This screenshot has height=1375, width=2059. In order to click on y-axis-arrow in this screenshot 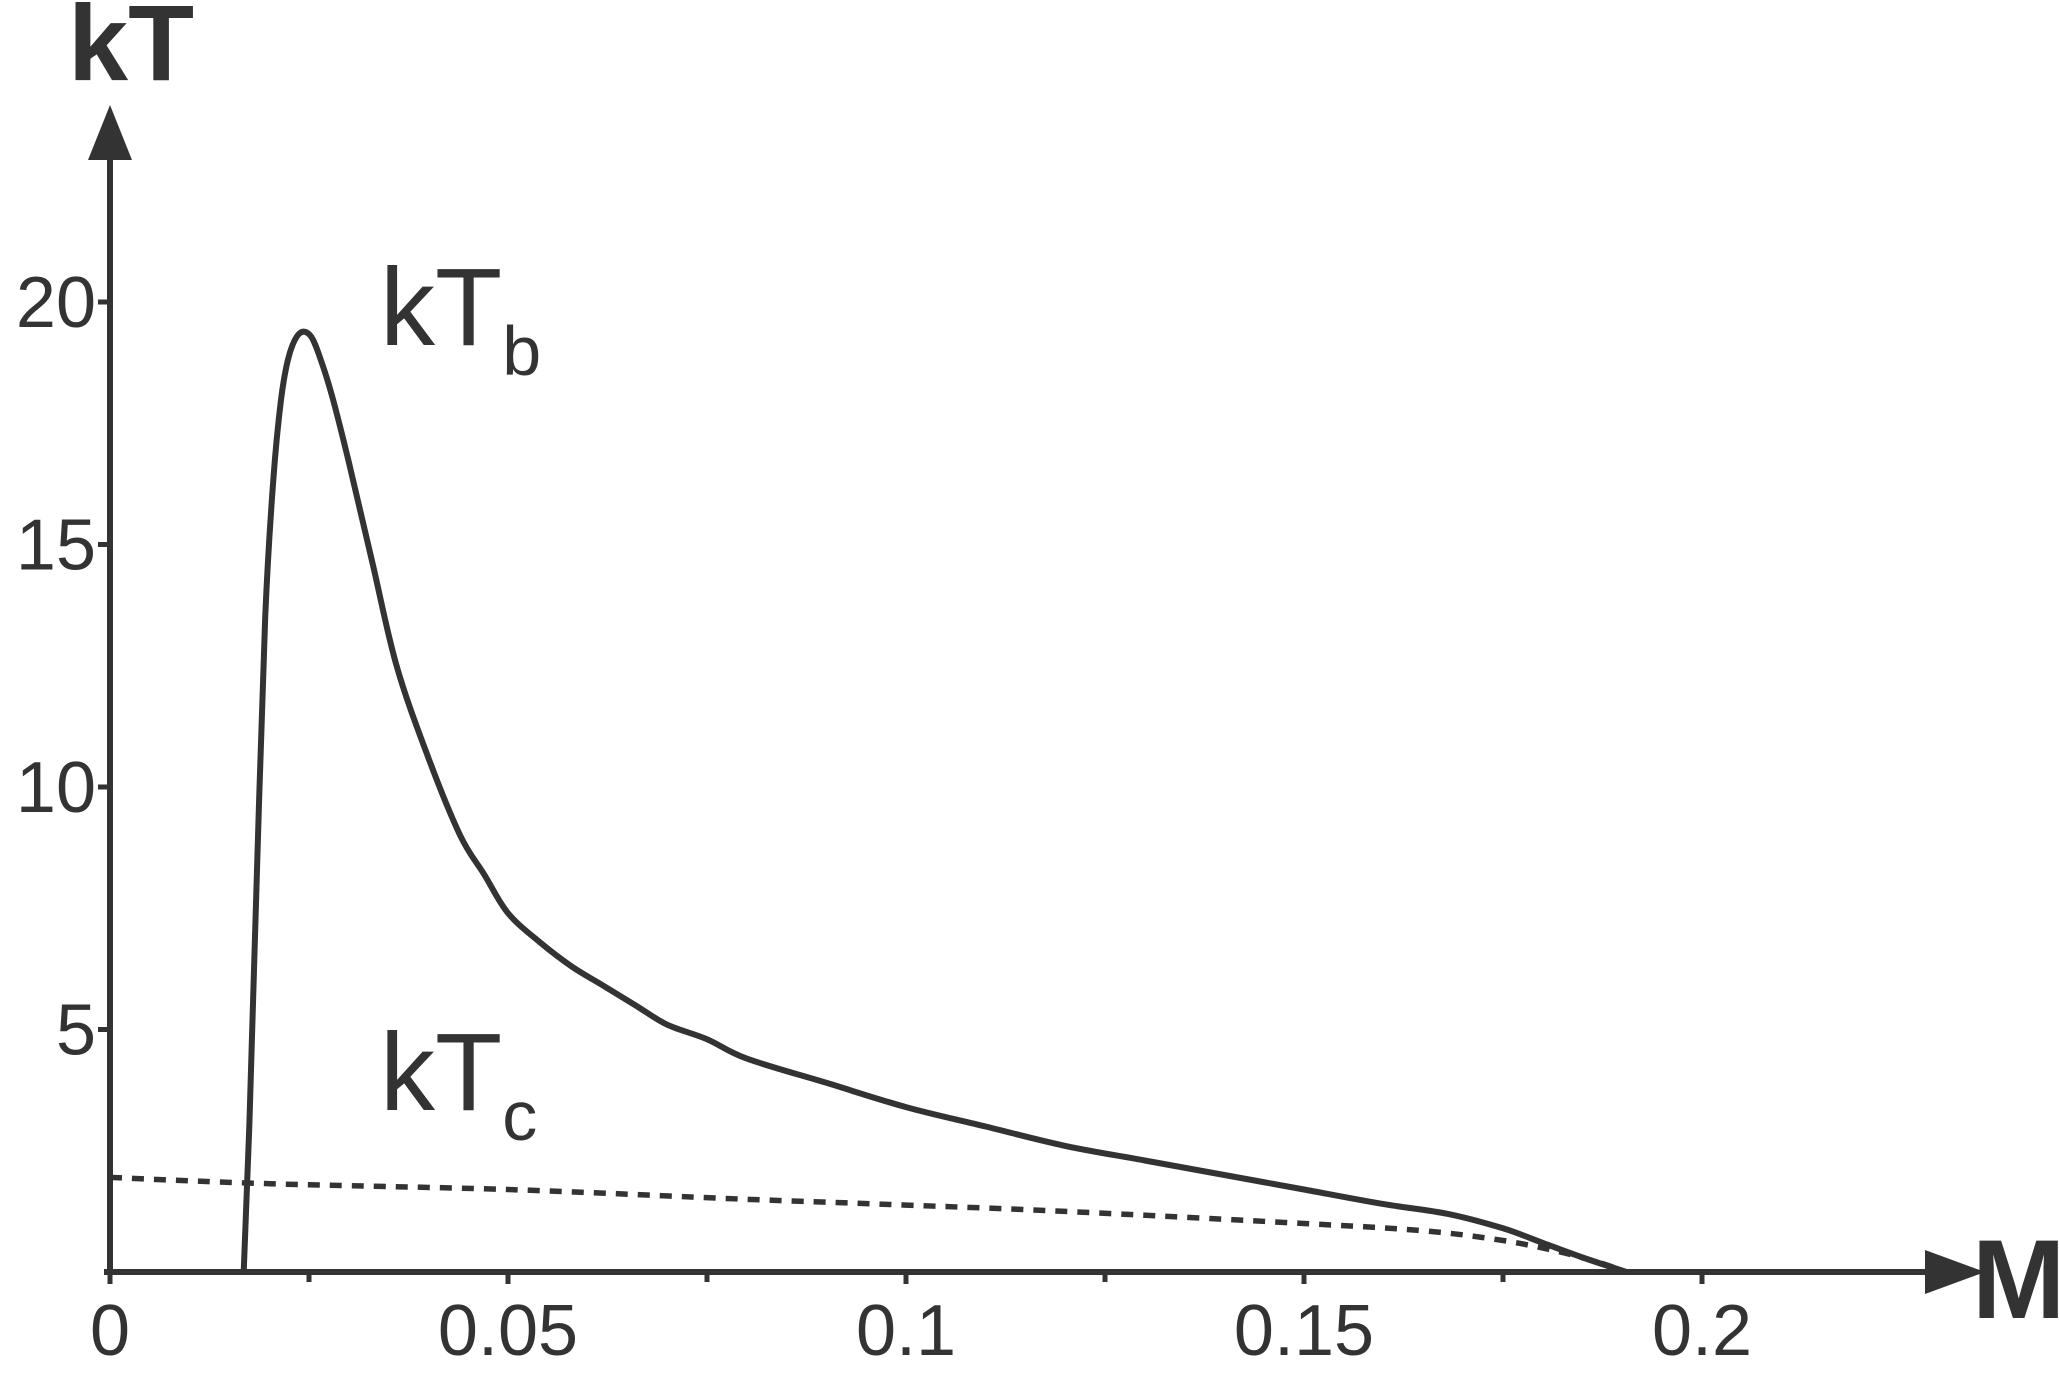, I will do `click(110, 132)`.